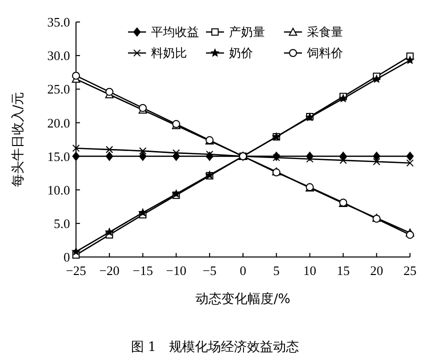  Describe the element at coordinates (175, 32) in the screenshot. I see `legend-label: 平均收益` at that location.